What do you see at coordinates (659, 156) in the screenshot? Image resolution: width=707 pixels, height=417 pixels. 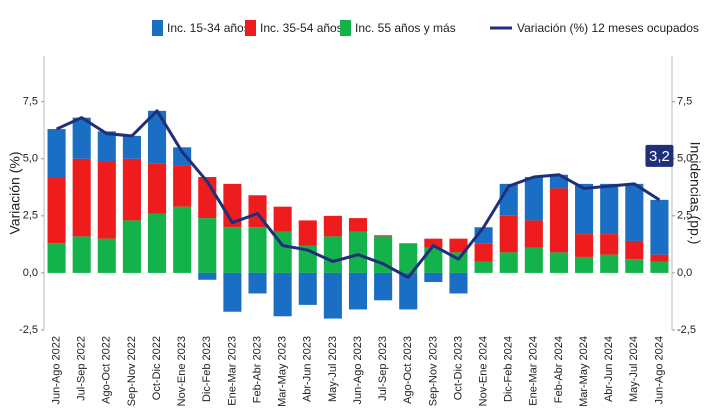 I see `data-label: 3,2` at bounding box center [659, 156].